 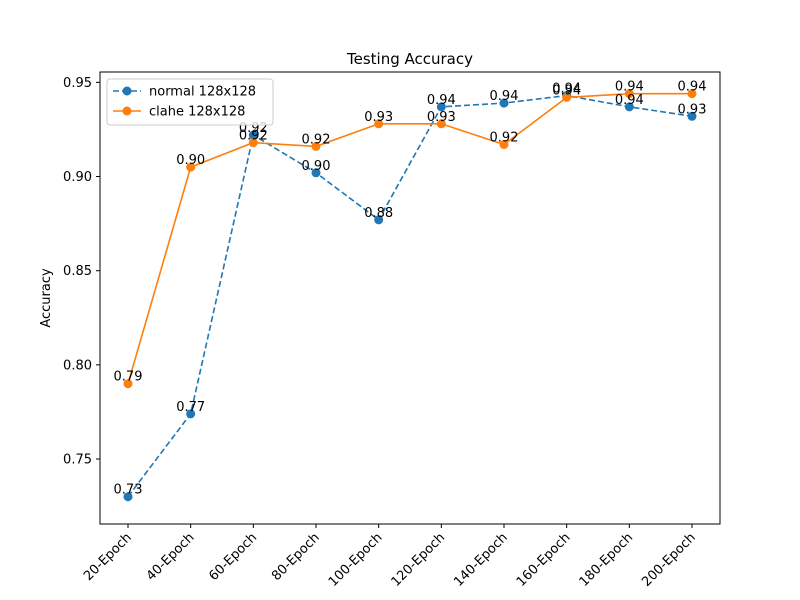 What do you see at coordinates (481, 560) in the screenshot?
I see `x-tick-label: 140-Epoch` at bounding box center [481, 560].